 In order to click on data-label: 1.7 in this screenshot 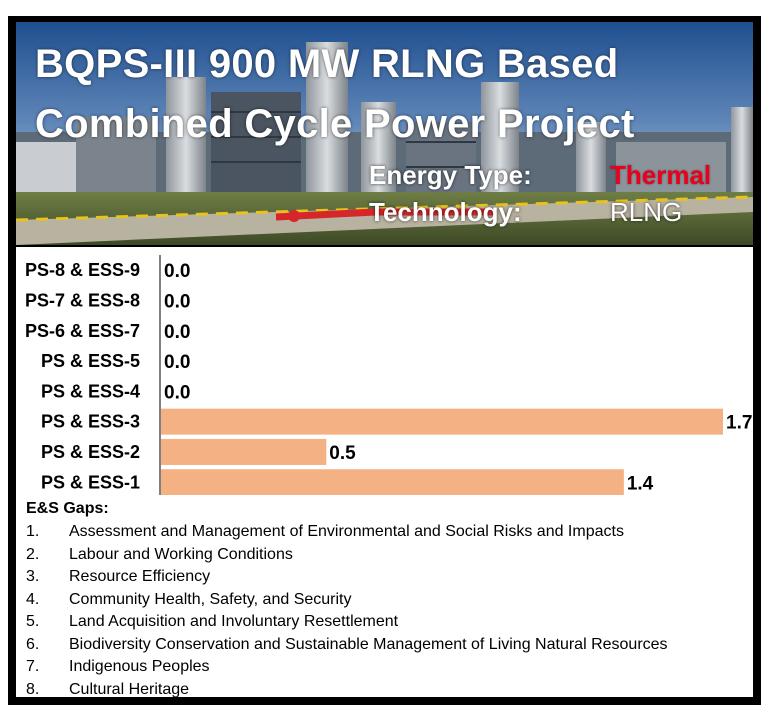, I will do `click(739, 423)`.